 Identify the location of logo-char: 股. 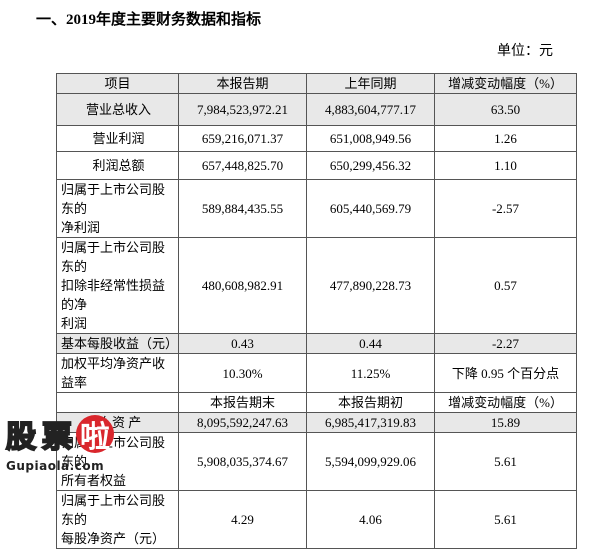
(21, 437).